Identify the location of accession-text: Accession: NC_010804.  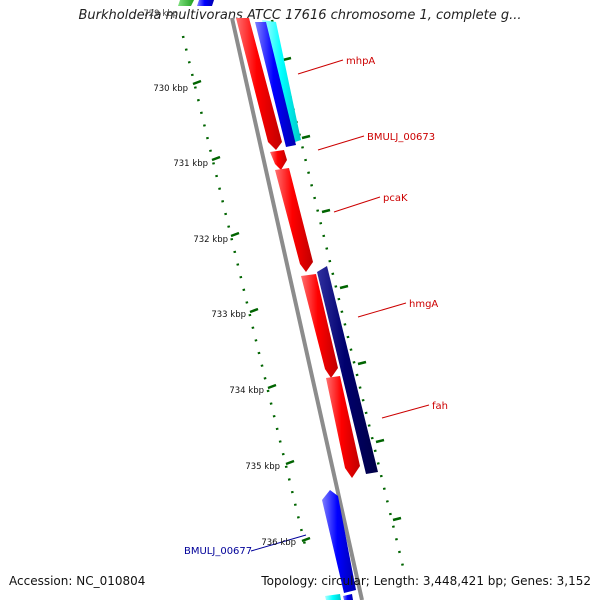
(77, 581).